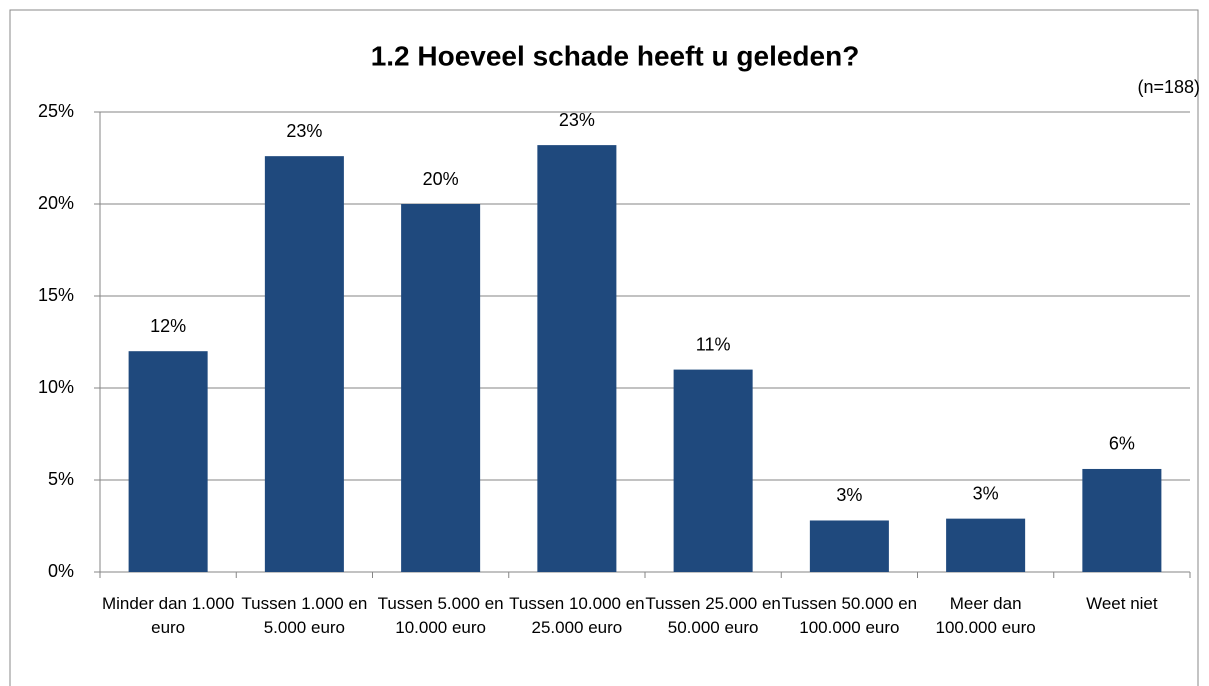 The image size is (1209, 686). I want to click on y-tick-label: 5%, so click(61, 479).